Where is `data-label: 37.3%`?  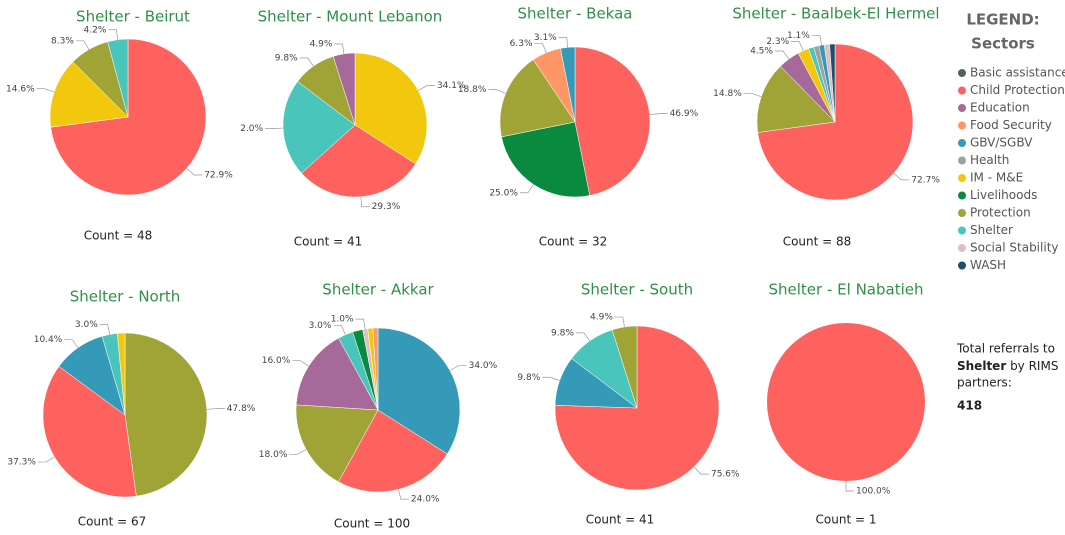
data-label: 37.3% is located at coordinates (21, 463).